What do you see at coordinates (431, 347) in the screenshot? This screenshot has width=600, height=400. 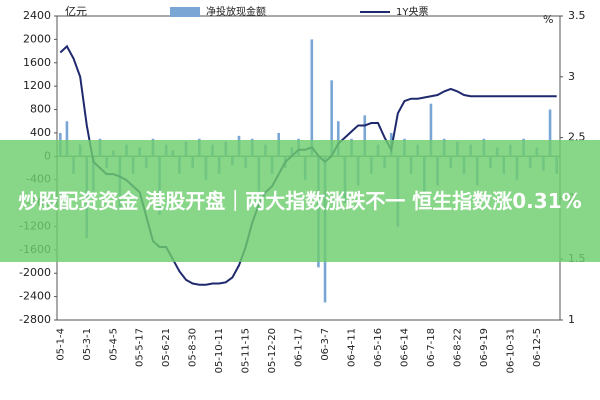 I see `x-tick-label: 06-7-18` at bounding box center [431, 347].